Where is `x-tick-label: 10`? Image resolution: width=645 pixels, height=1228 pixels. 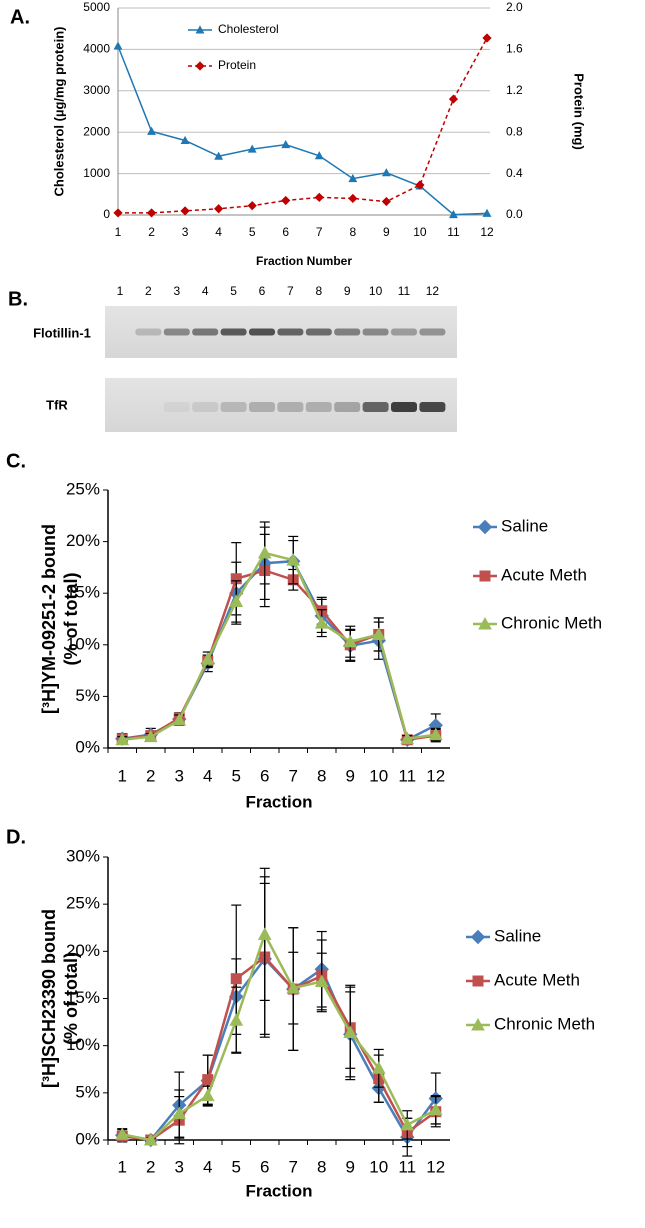 x-tick-label: 10 is located at coordinates (378, 775).